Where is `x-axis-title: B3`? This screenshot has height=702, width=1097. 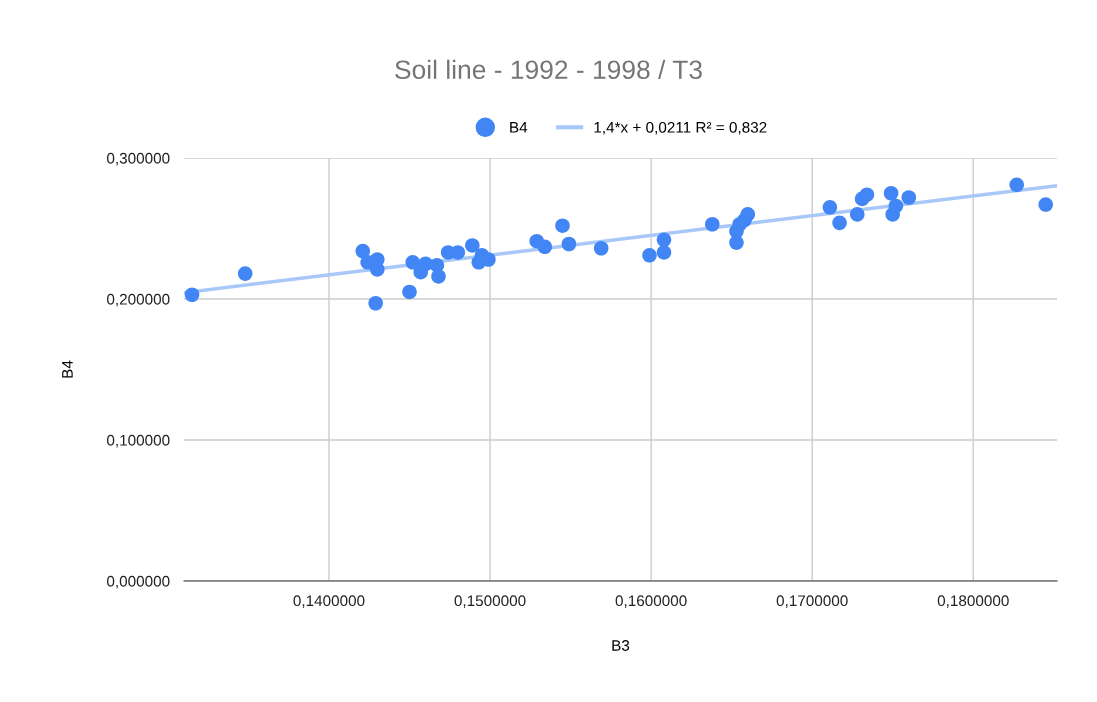
x-axis-title: B3 is located at coordinates (621, 645).